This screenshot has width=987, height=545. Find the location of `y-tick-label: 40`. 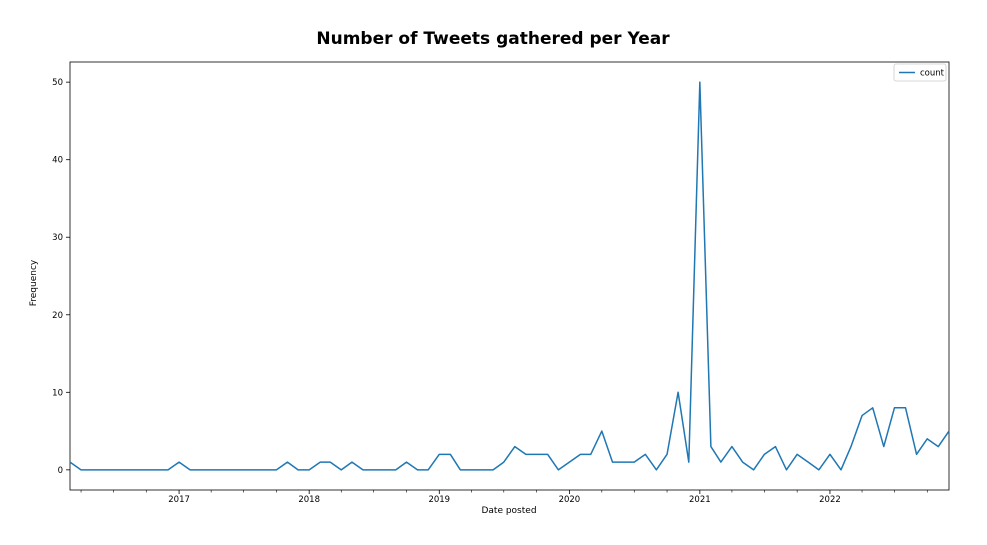

y-tick-label: 40 is located at coordinates (57, 161).